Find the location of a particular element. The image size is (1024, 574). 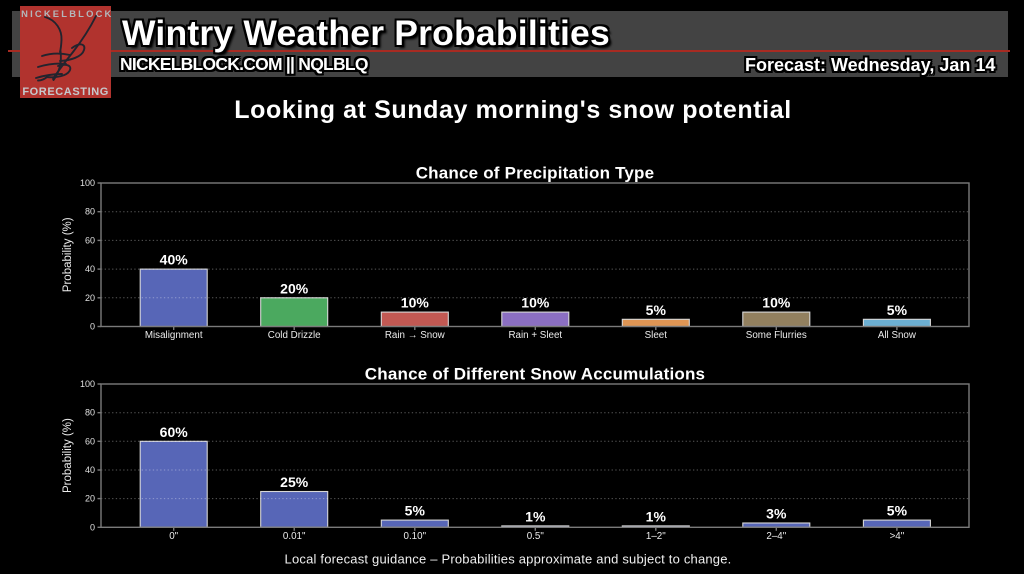

svg-text: Misalignment is located at coordinates (174, 335).